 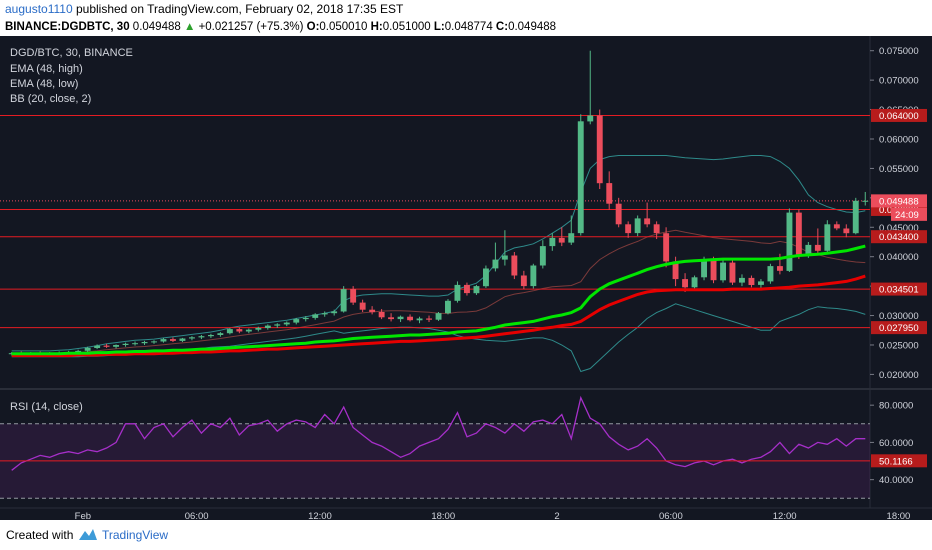 What do you see at coordinates (899, 375) in the screenshot?
I see `price-tick-label: 0.020000` at bounding box center [899, 375].